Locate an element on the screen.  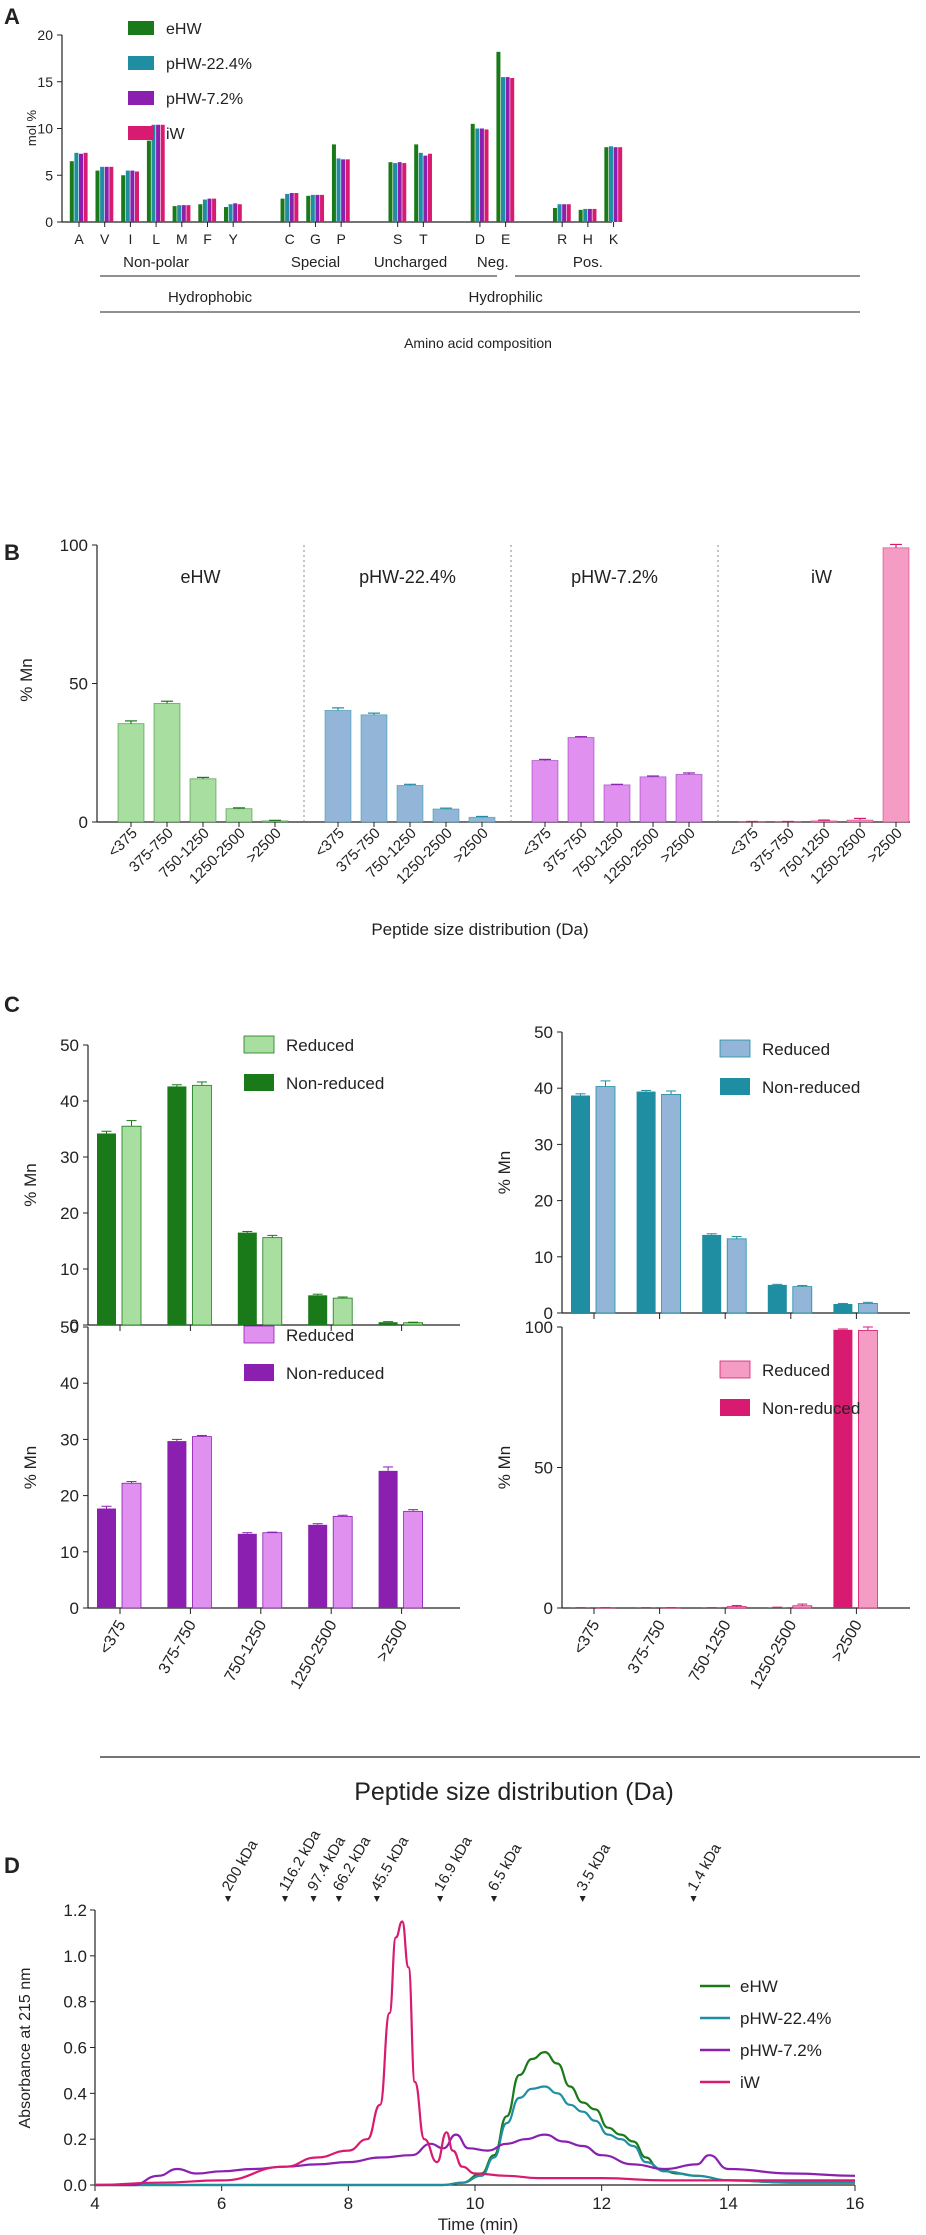
bar-iw-v is located at coordinates (111, 194).